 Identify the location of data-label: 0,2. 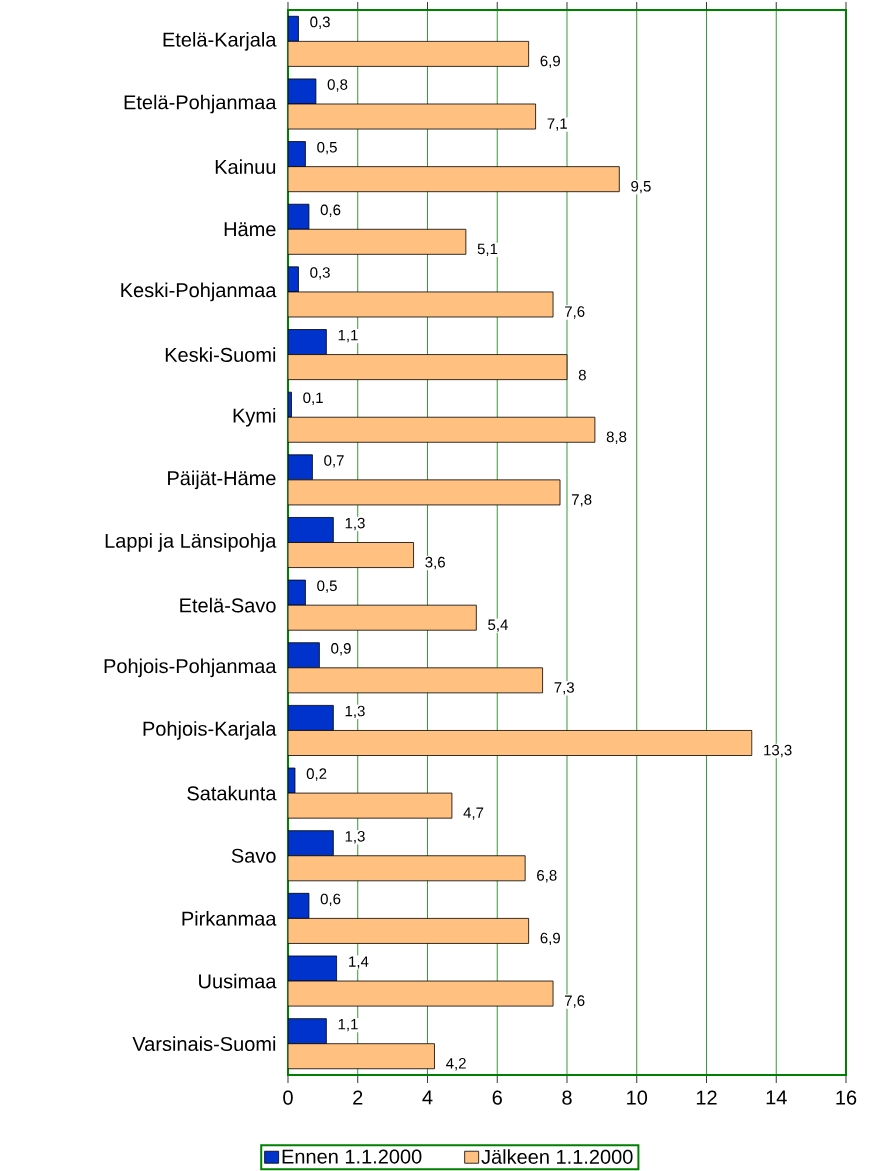
(316, 774).